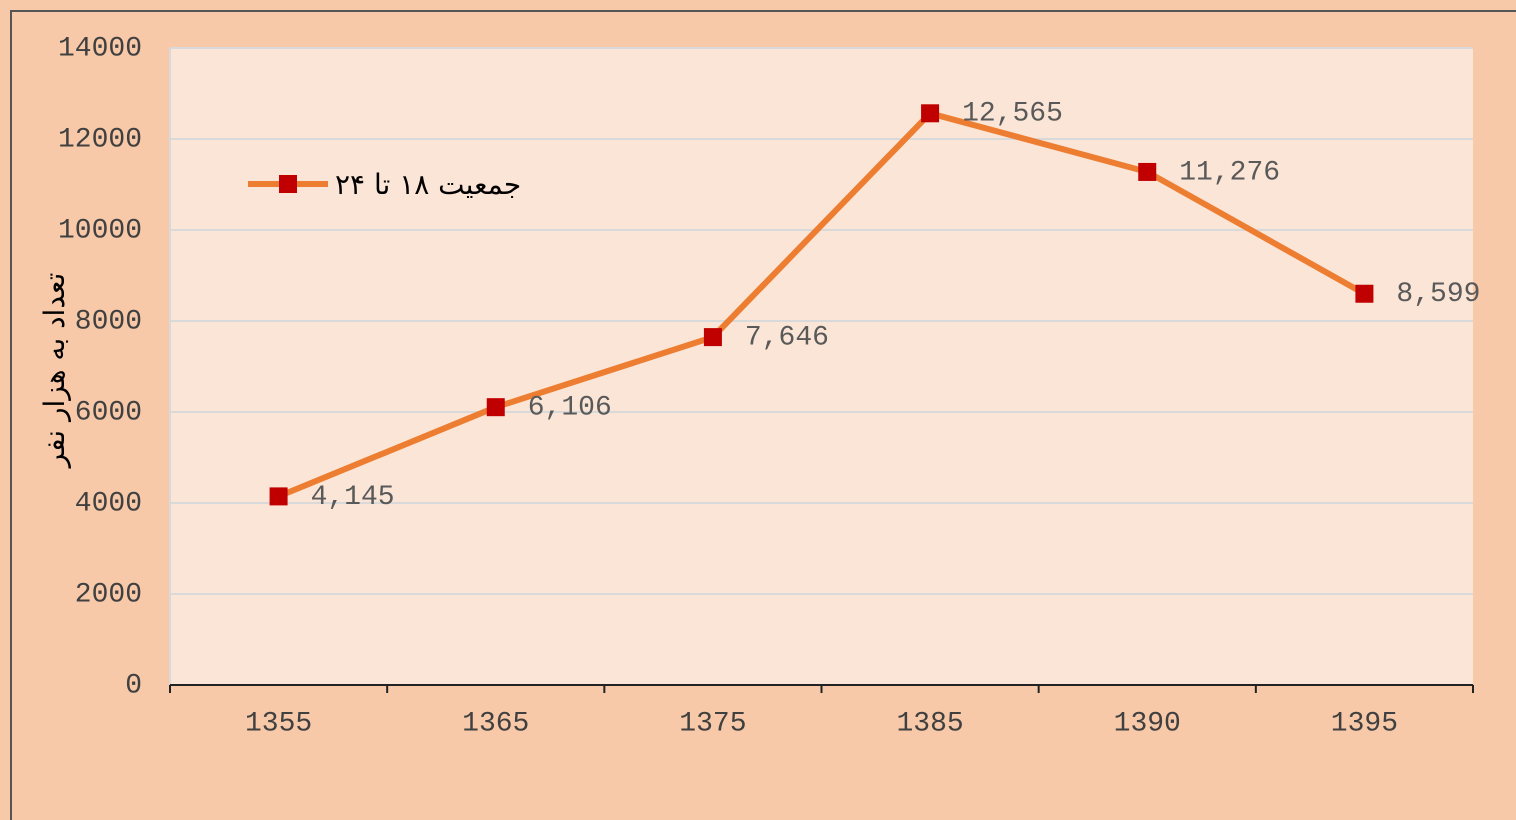 The image size is (1516, 820). Describe the element at coordinates (278, 723) in the screenshot. I see `x-tick-label: 1355` at that location.